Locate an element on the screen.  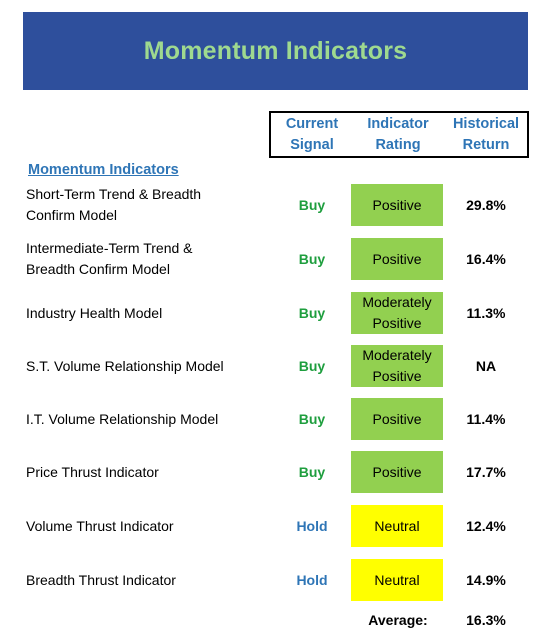
historical-return-value: 16.4% is located at coordinates (486, 259).